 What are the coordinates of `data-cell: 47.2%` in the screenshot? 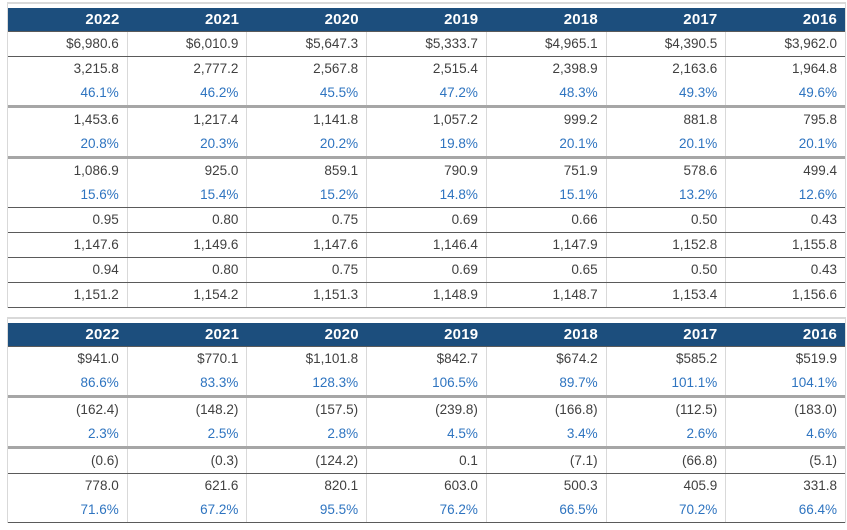 It's located at (426, 93).